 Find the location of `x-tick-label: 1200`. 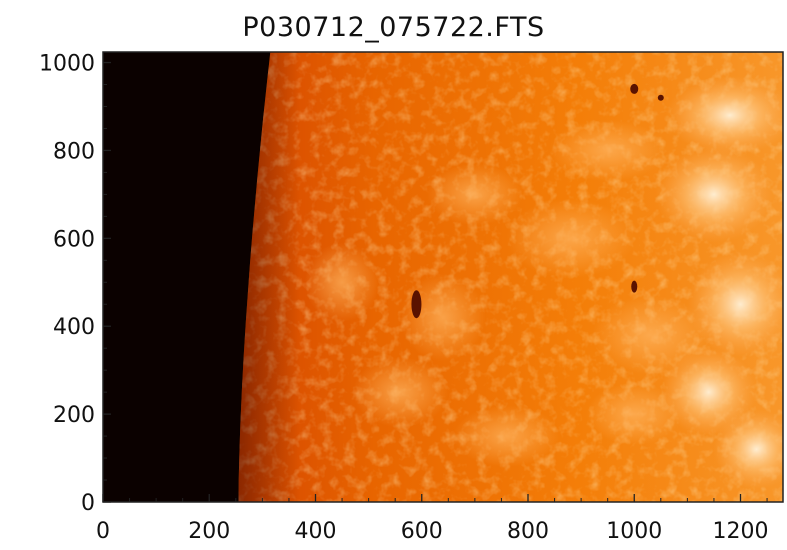

x-tick-label: 1200 is located at coordinates (741, 531).